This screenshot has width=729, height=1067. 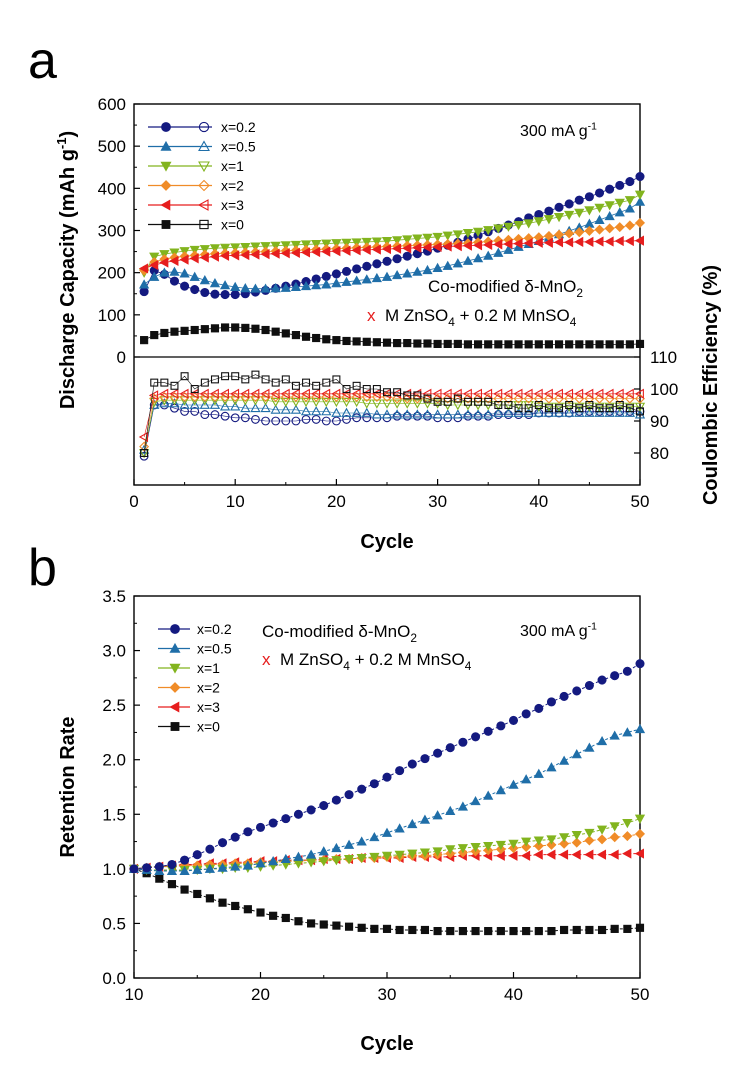 I want to click on legend-marker-open, so click(x=204, y=167).